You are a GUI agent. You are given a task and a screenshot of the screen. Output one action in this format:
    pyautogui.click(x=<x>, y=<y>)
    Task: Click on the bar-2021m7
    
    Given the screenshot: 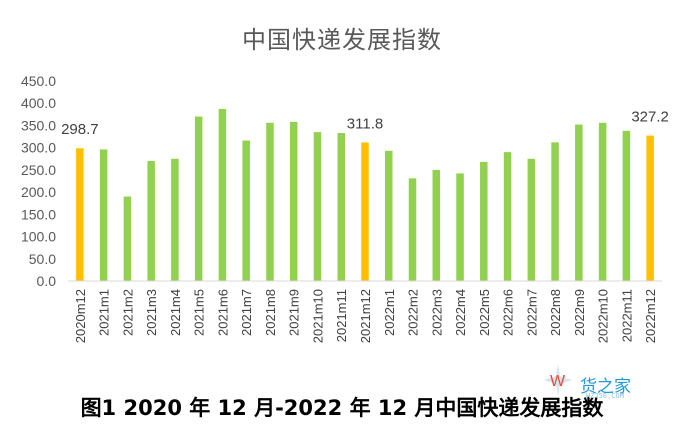 What is the action you would take?
    pyautogui.click(x=246, y=210)
    